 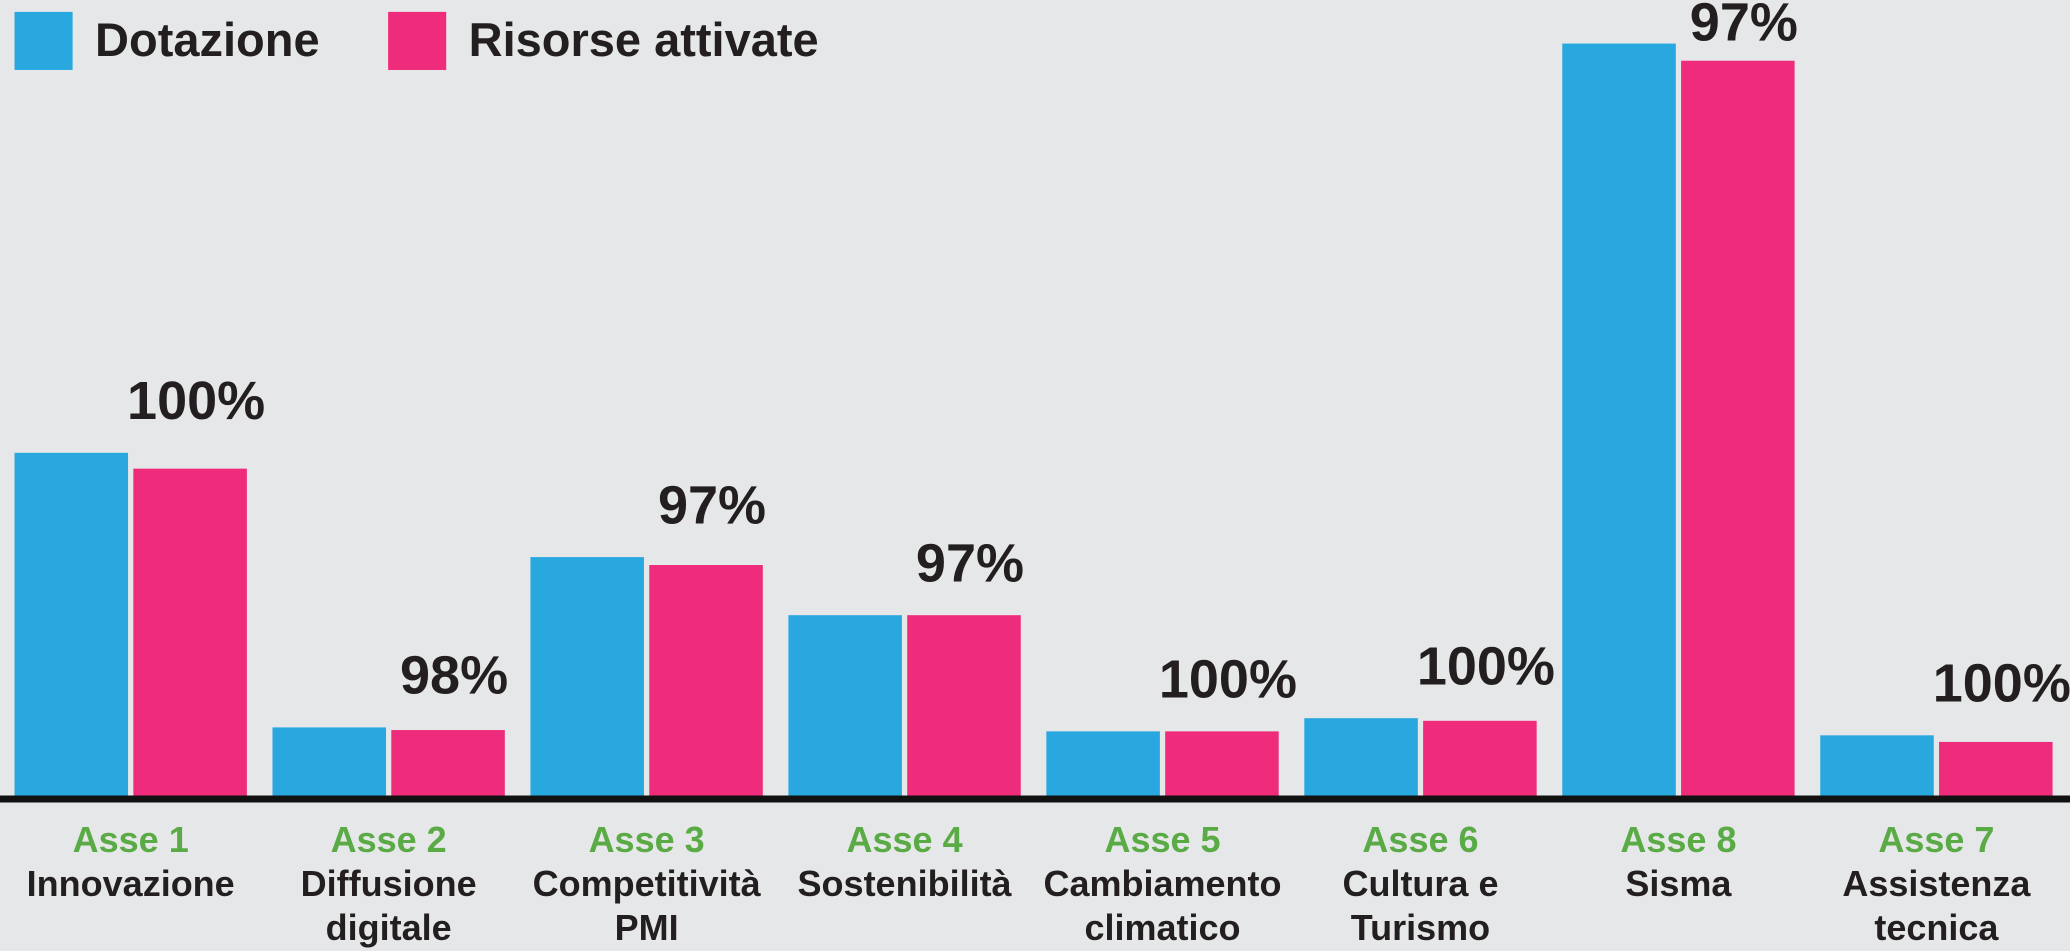 What do you see at coordinates (904, 840) in the screenshot?
I see `category-code: Asse 4` at bounding box center [904, 840].